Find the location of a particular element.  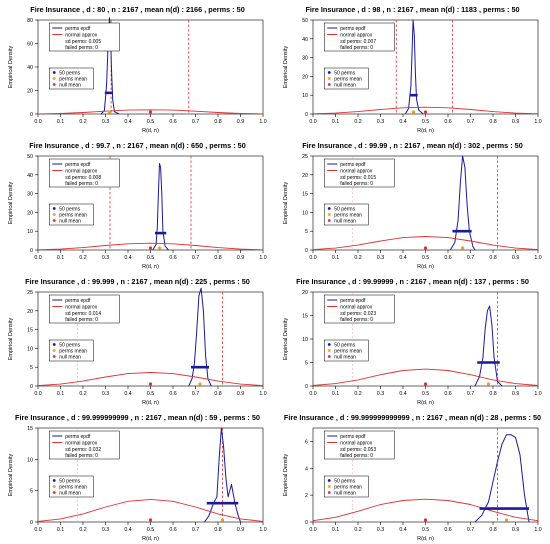

x-tick-label: 0.6 is located at coordinates (447, 258).